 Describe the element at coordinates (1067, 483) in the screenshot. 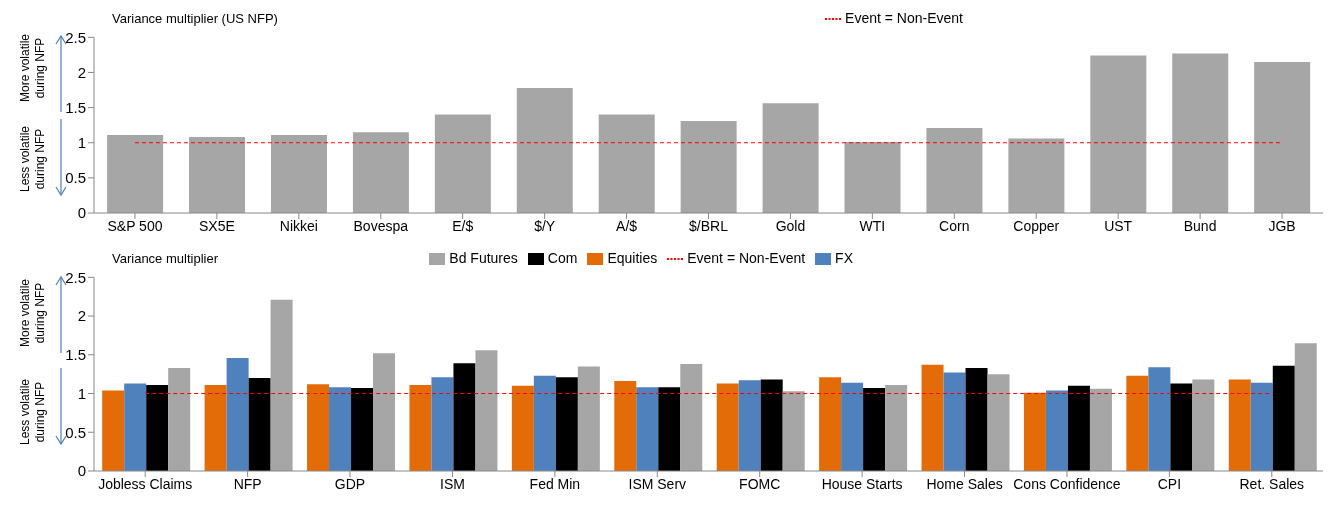

I see `x-tick-label: Cons Confidence` at that location.